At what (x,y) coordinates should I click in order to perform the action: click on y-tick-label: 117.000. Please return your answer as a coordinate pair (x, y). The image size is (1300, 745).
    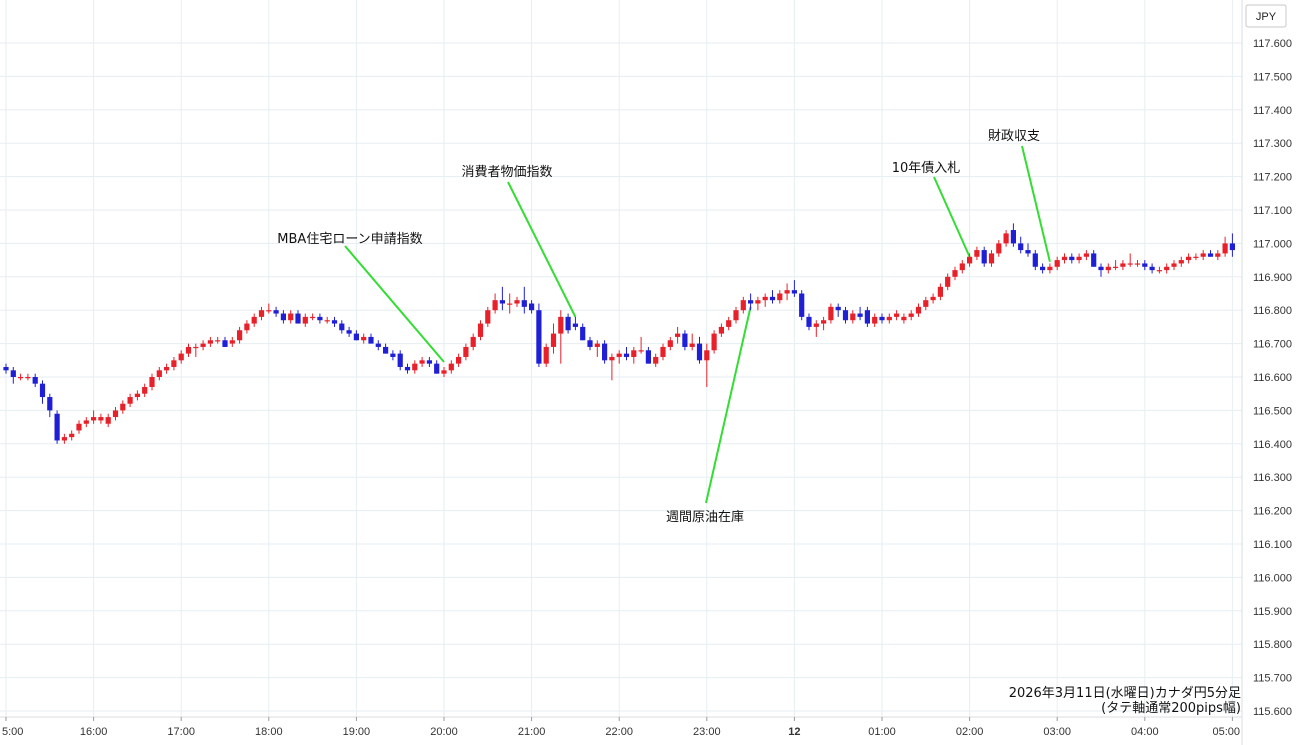
    Looking at the image, I should click on (1272, 244).